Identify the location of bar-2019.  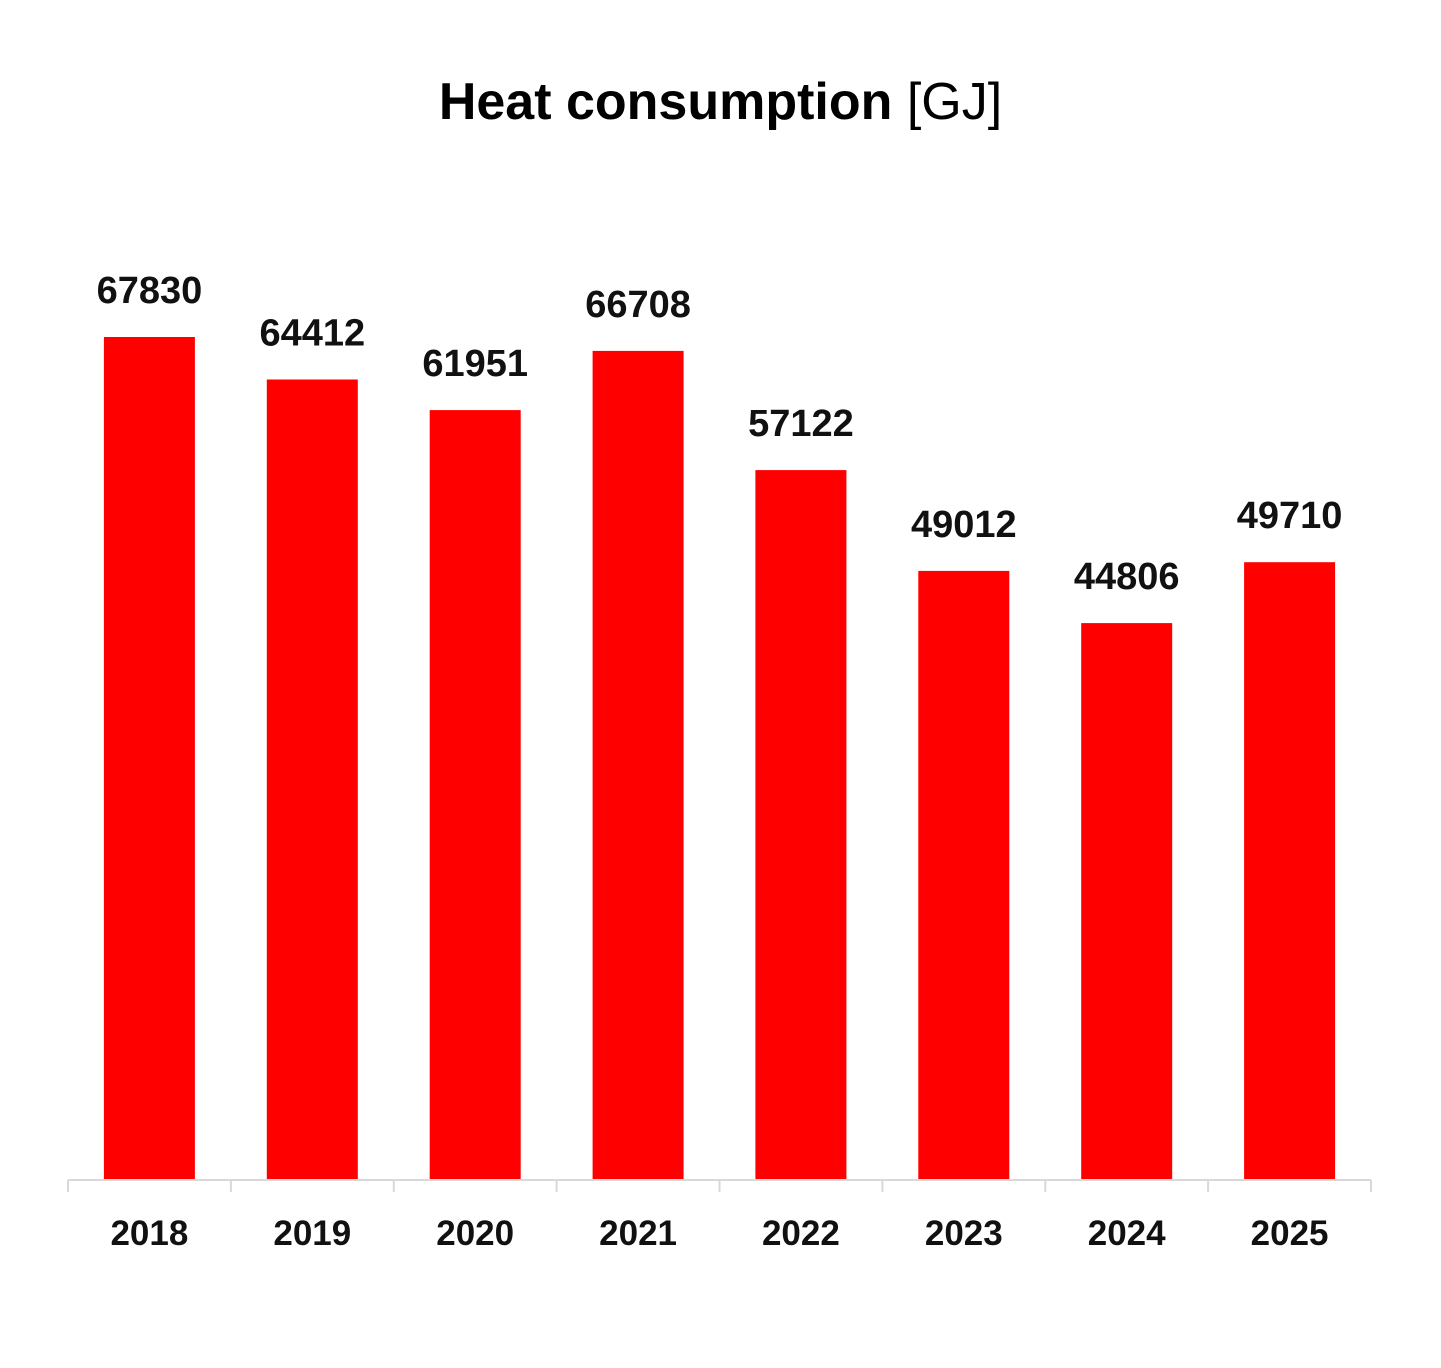
(312, 779).